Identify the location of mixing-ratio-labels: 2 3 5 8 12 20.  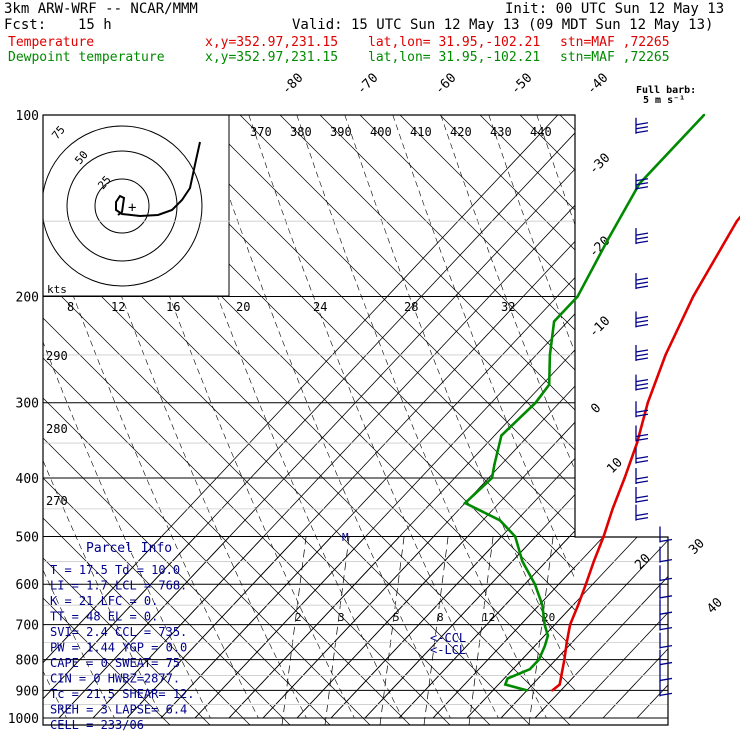
(425, 617).